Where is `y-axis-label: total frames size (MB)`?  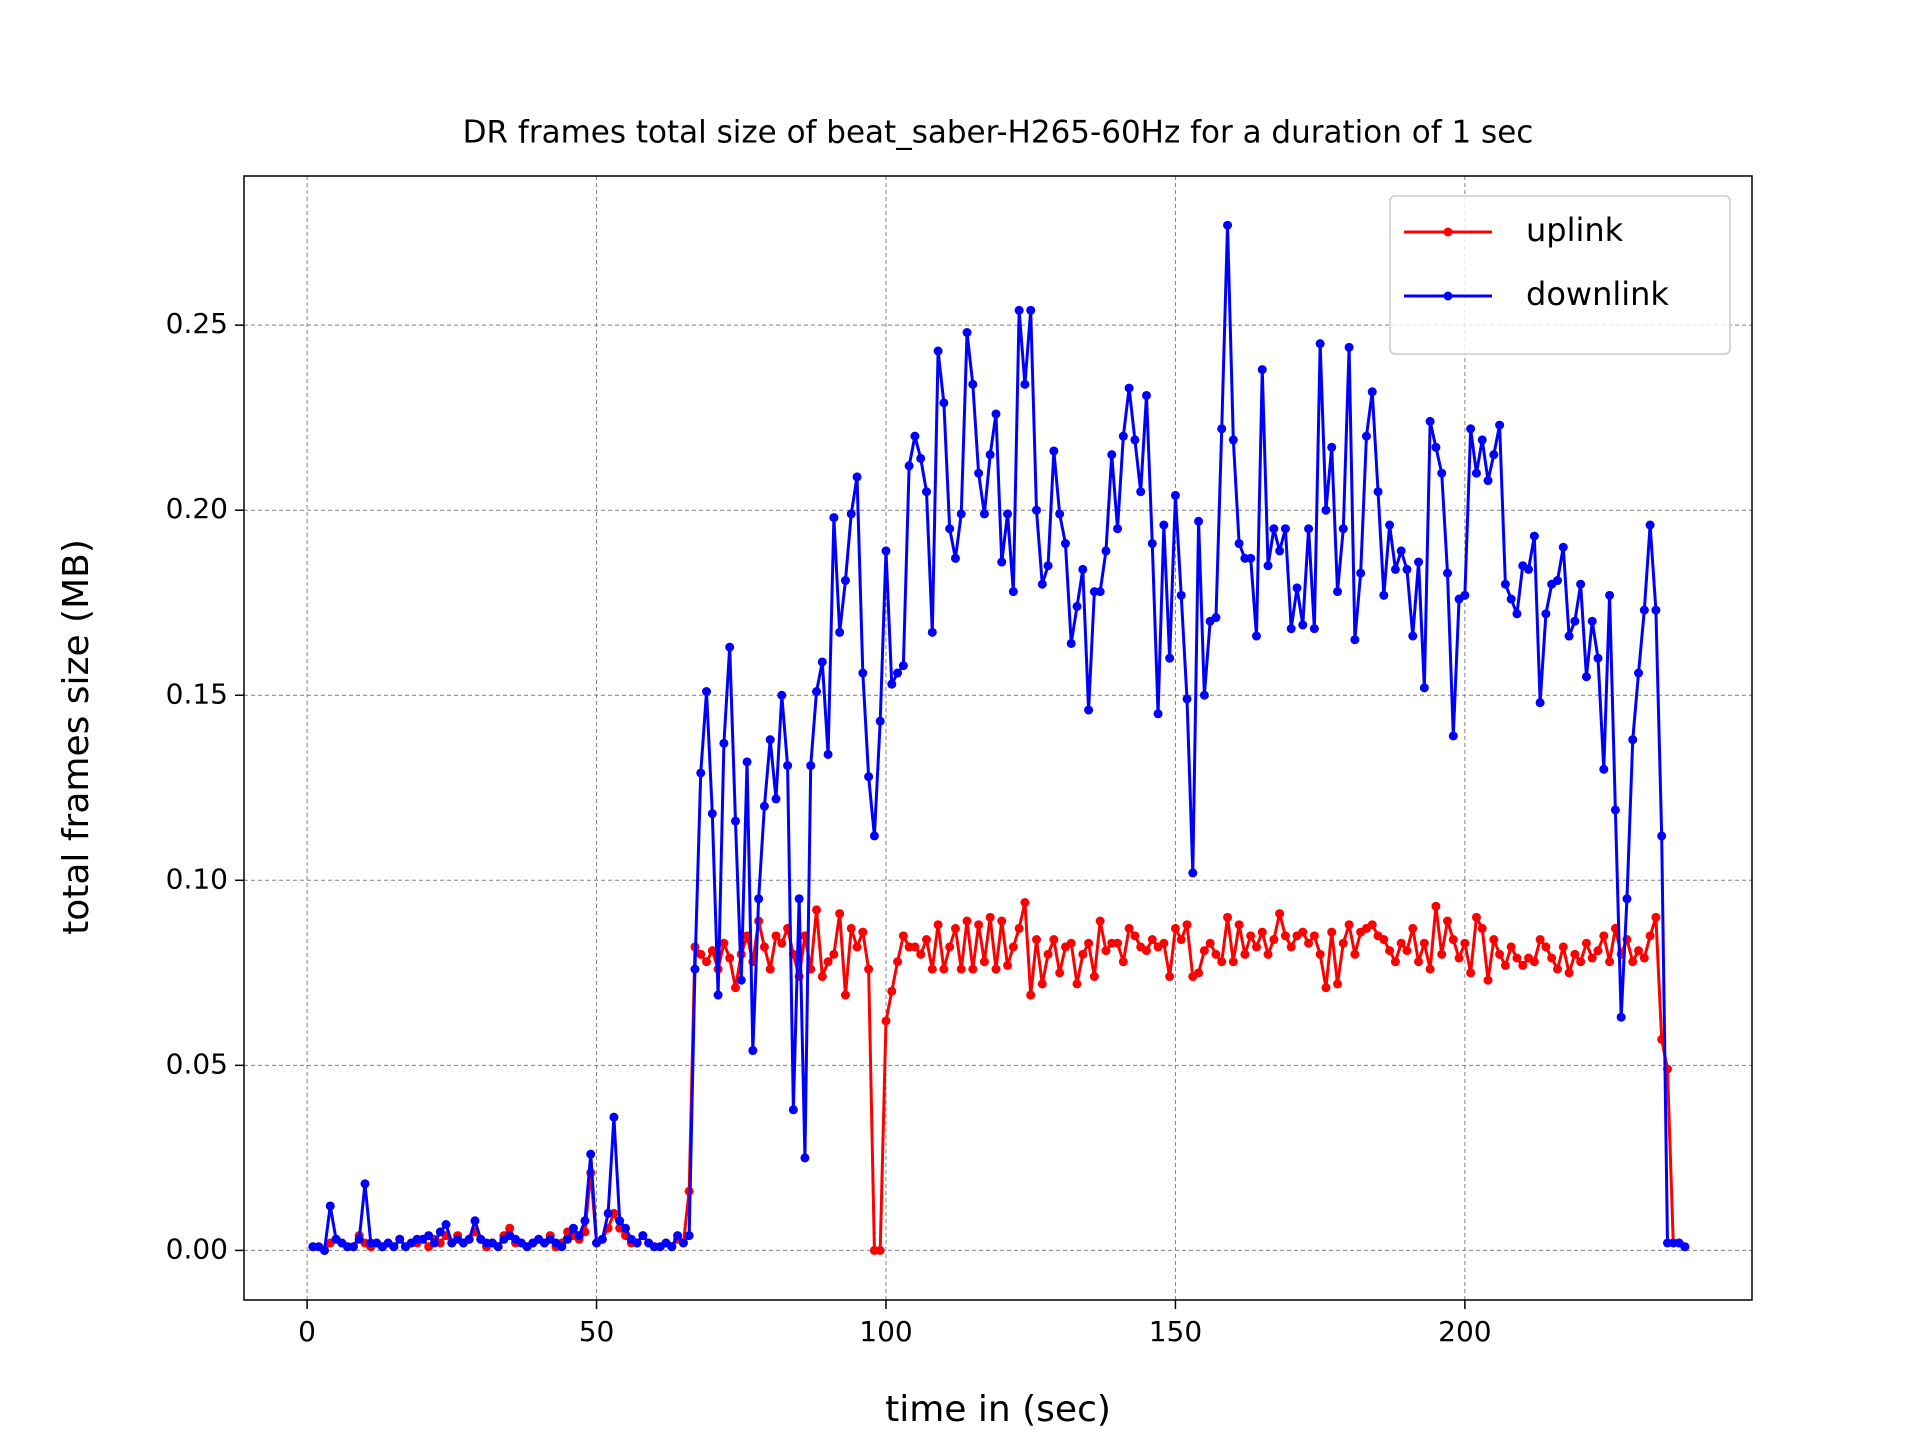 y-axis-label: total frames size (MB) is located at coordinates (76, 737).